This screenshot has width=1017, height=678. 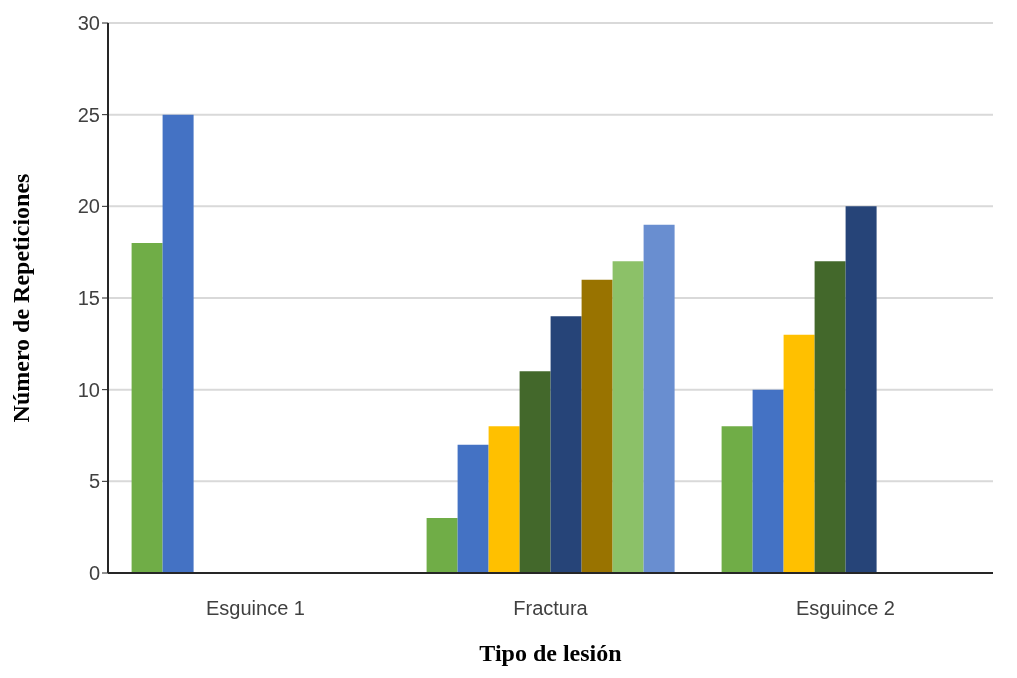 What do you see at coordinates (845, 608) in the screenshot?
I see `x-tick-label: Esguince 2` at bounding box center [845, 608].